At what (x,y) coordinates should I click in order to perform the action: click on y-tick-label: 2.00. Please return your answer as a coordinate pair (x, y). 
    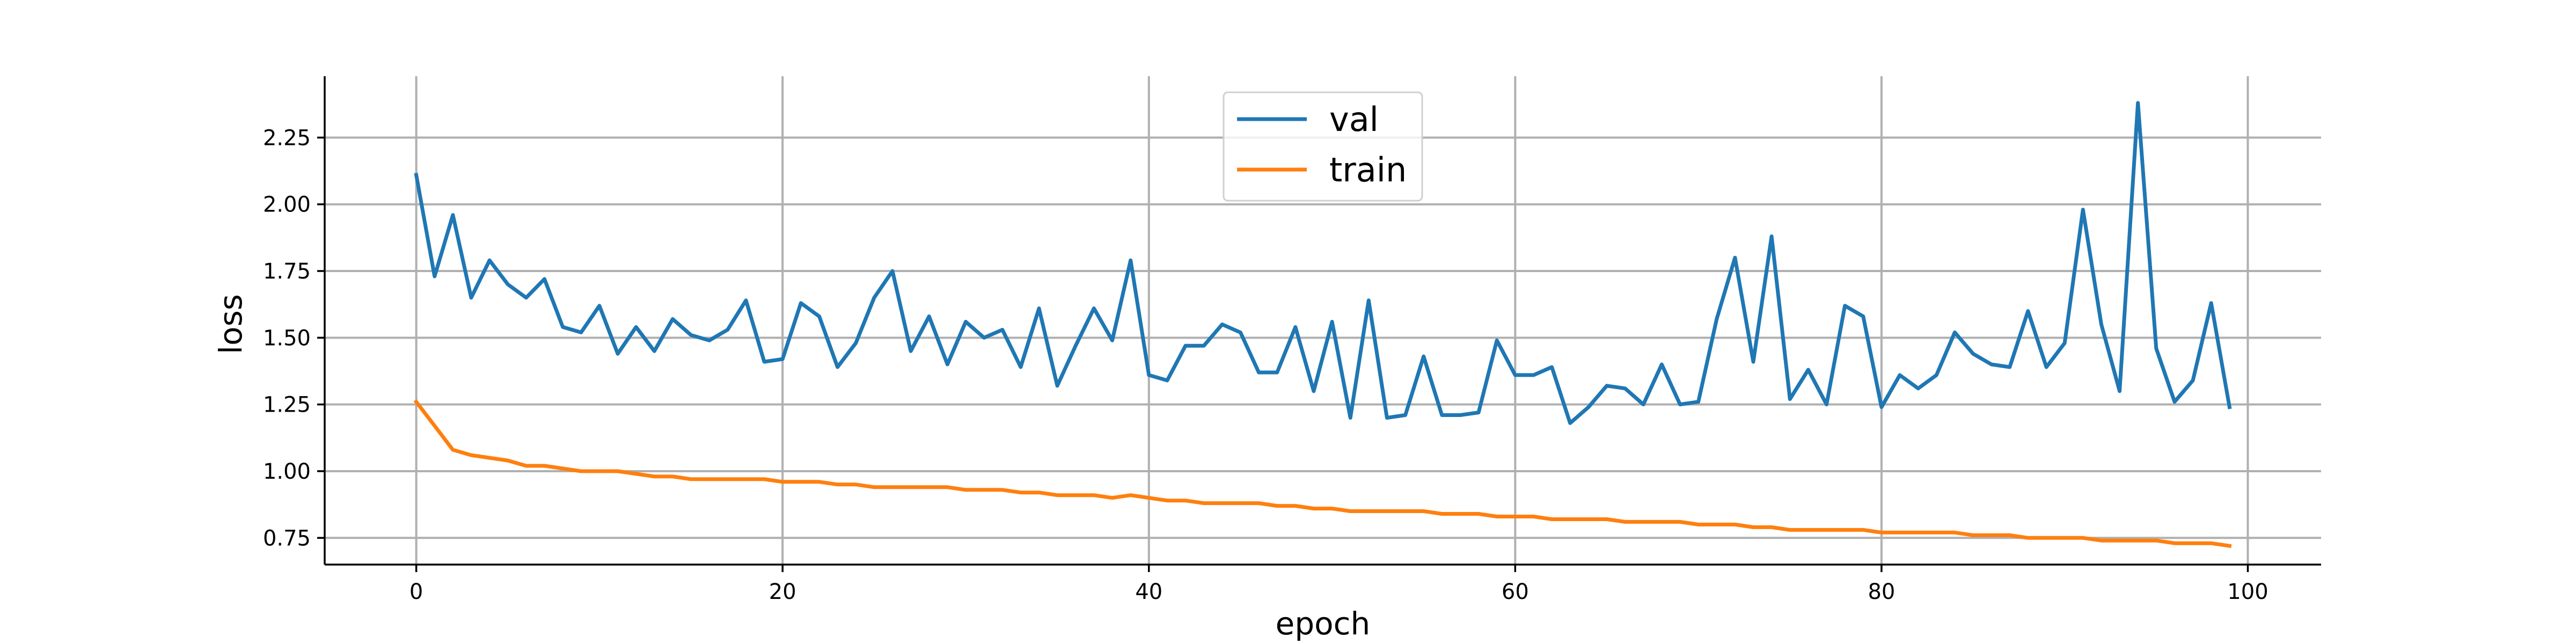
    Looking at the image, I should click on (287, 205).